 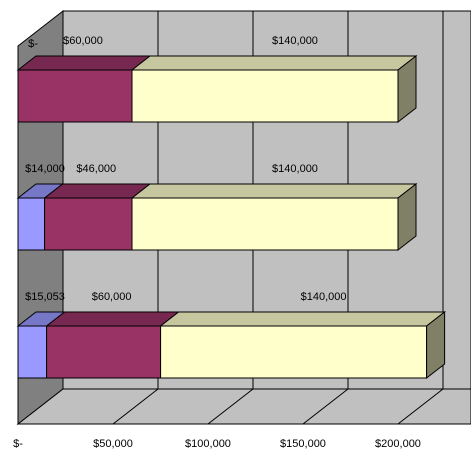 I want to click on data-label: $14,000, so click(x=45, y=169).